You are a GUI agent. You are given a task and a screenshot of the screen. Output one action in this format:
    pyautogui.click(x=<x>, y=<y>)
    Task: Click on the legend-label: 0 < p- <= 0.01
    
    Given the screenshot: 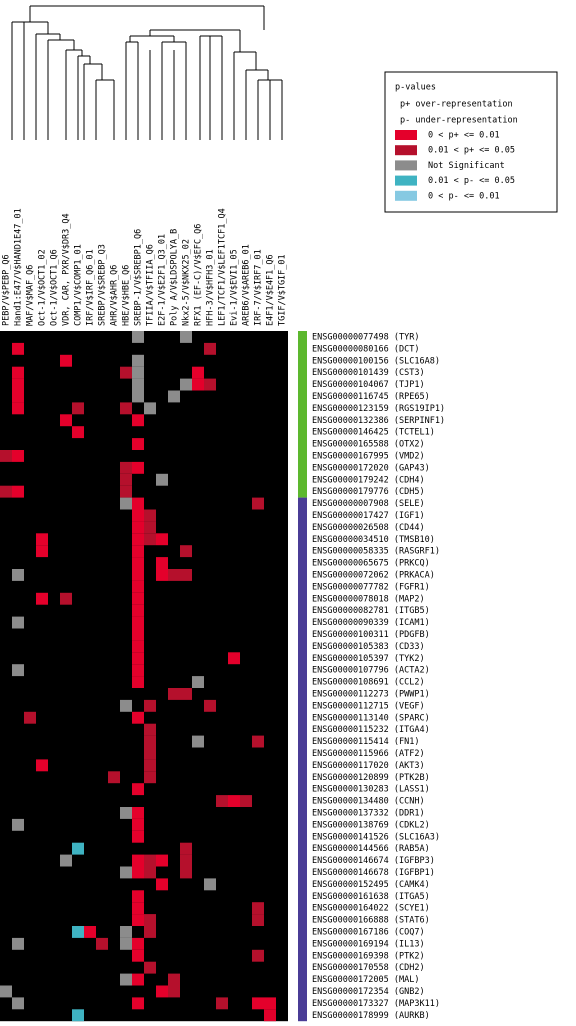 What is the action you would take?
    pyautogui.click(x=464, y=196)
    